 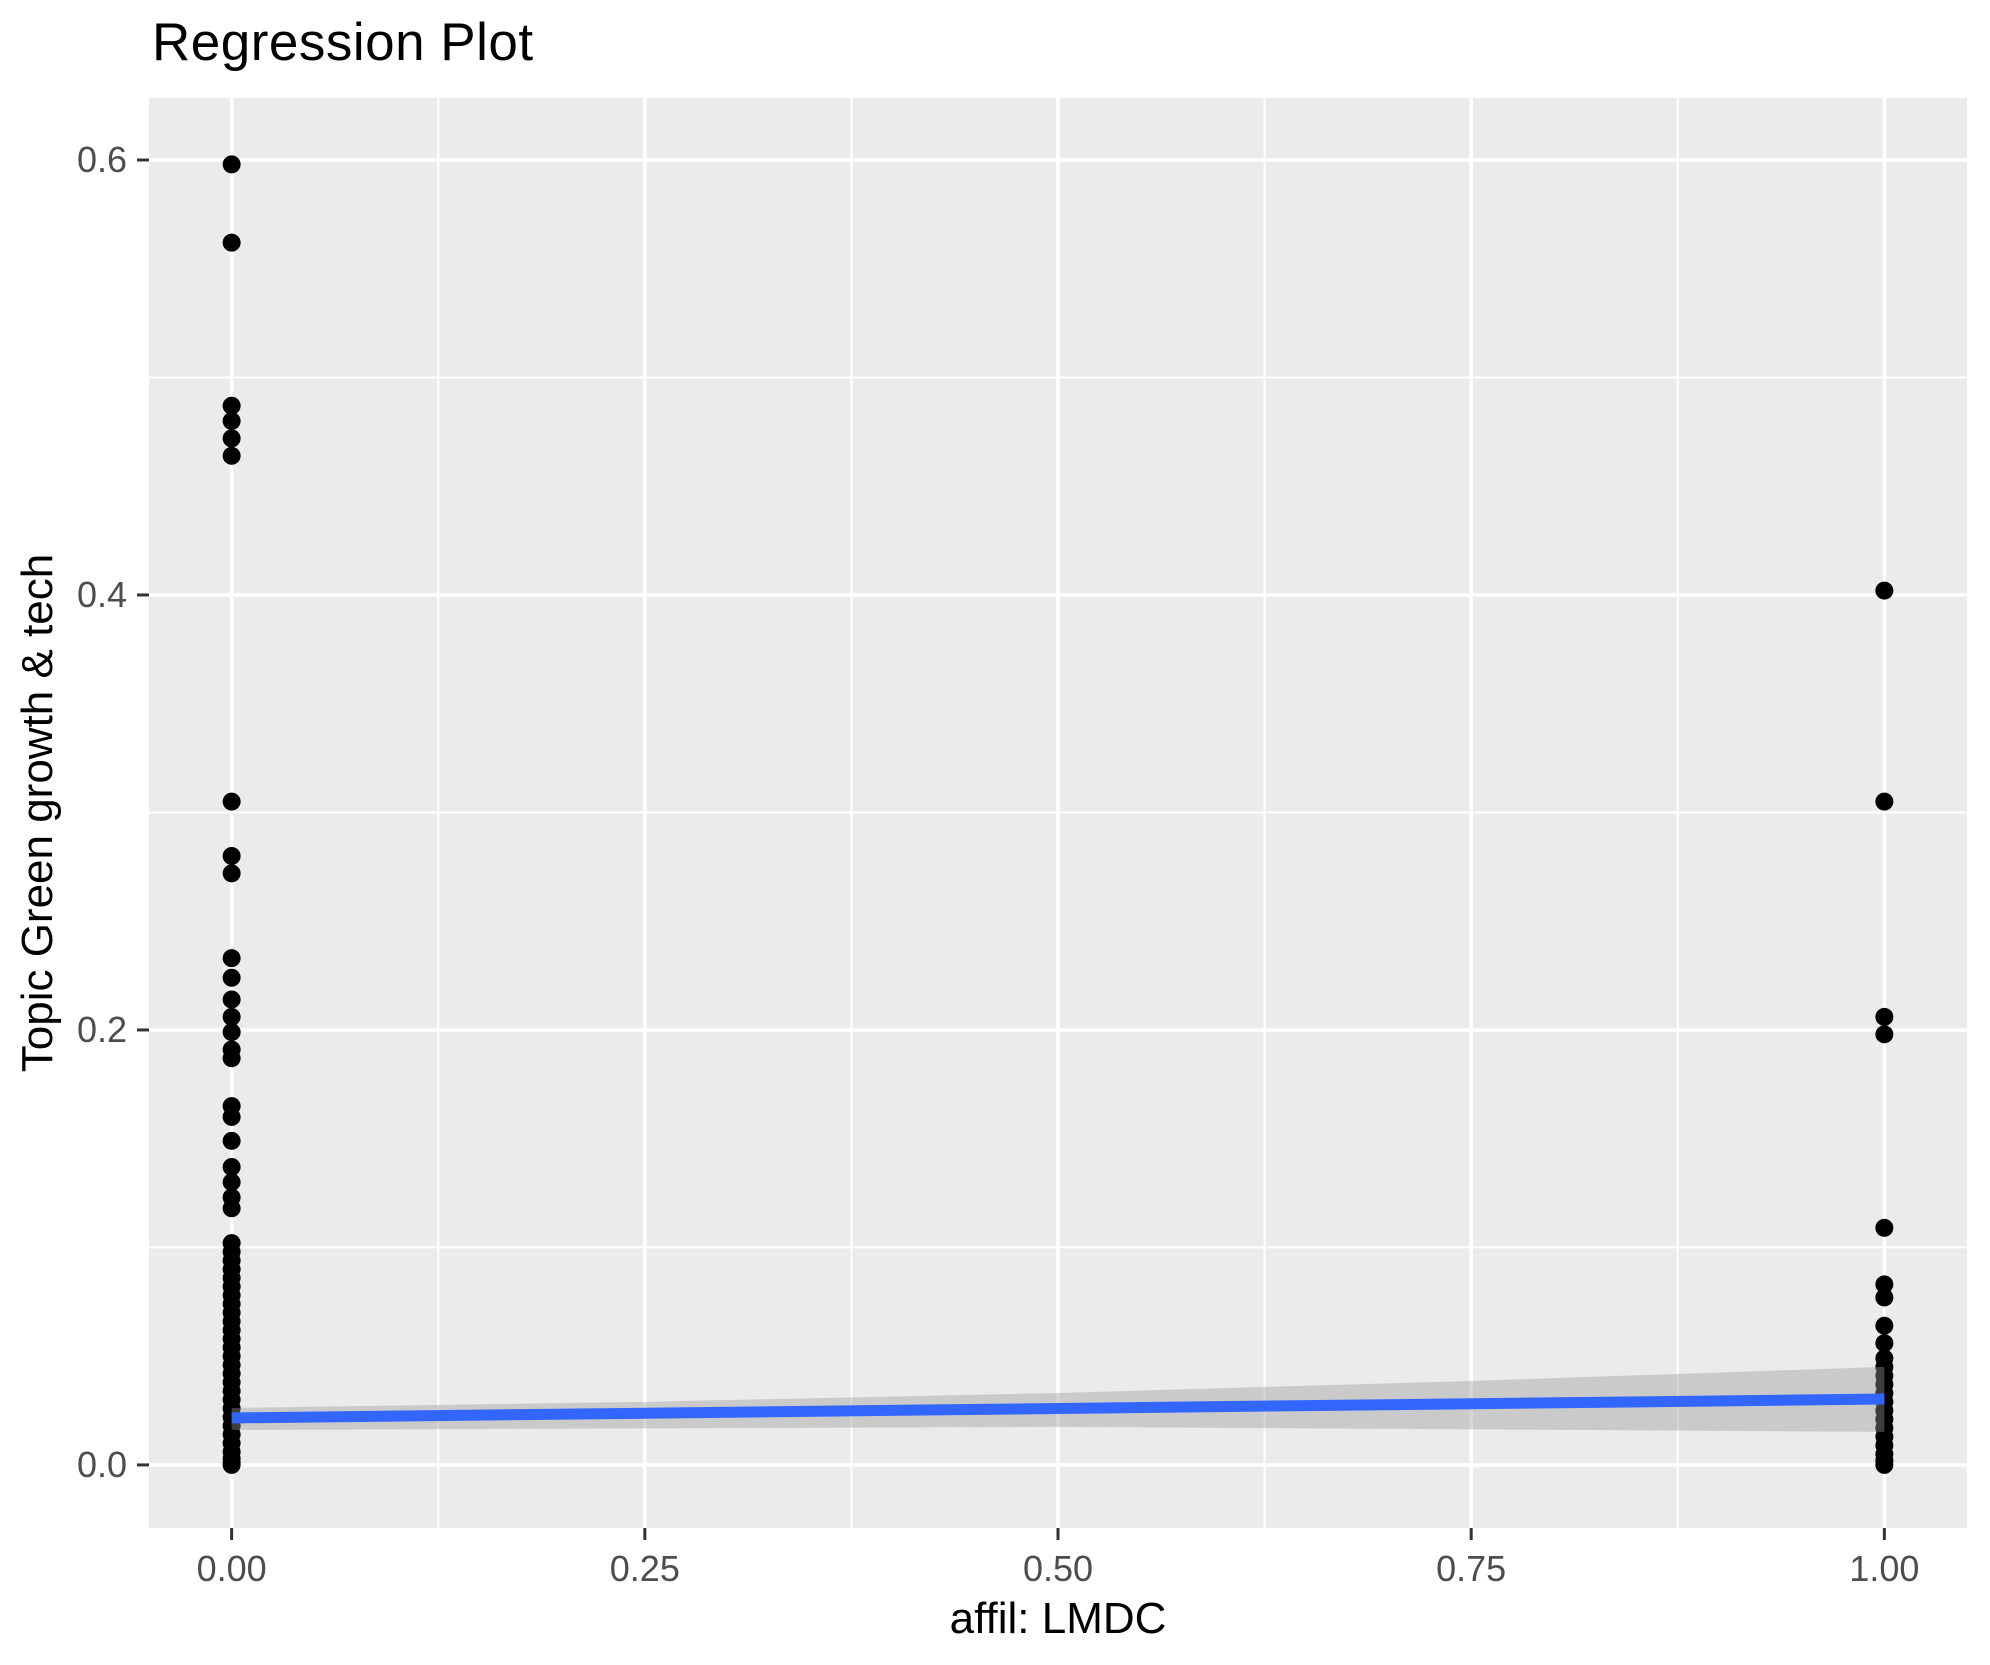 What do you see at coordinates (1884, 1568) in the screenshot?
I see `x-tick-label: 1.00` at bounding box center [1884, 1568].